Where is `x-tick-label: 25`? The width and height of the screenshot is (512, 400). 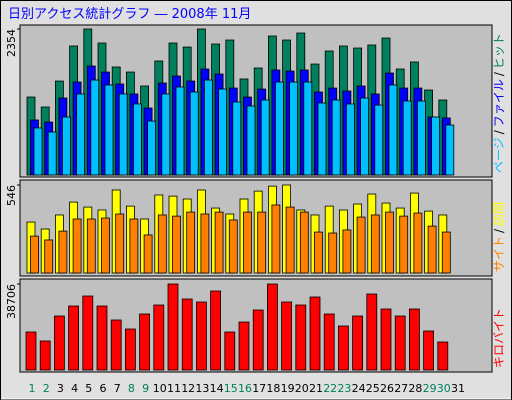 x-tick-label: 25 is located at coordinates (373, 388).